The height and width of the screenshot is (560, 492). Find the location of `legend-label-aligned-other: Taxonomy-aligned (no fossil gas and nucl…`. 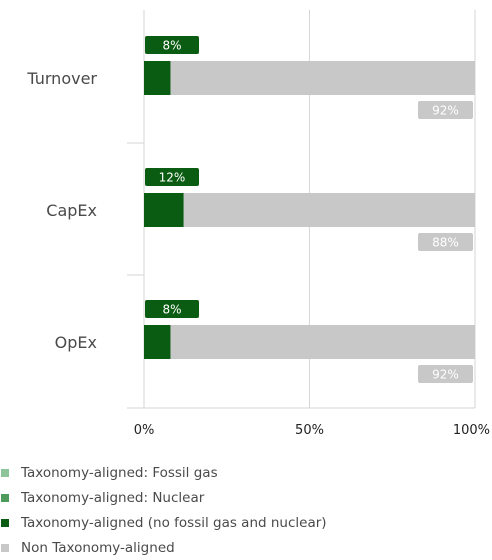

legend-label-aligned-other: Taxonomy-aligned (no fossil gas and nucl… is located at coordinates (174, 523).